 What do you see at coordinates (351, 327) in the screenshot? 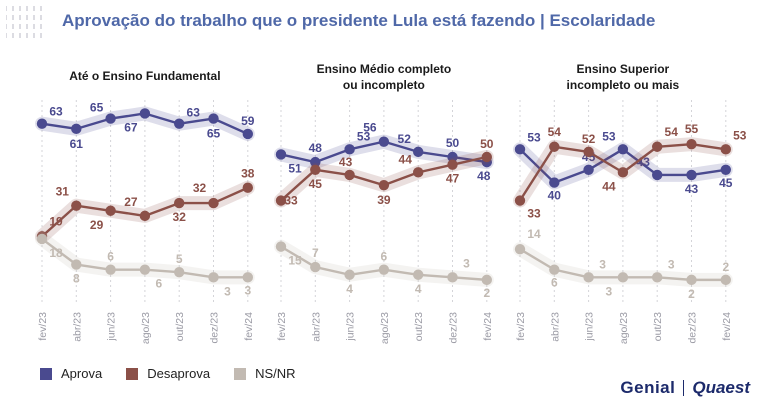
I see `x-tick-label: jun/23` at bounding box center [351, 327].